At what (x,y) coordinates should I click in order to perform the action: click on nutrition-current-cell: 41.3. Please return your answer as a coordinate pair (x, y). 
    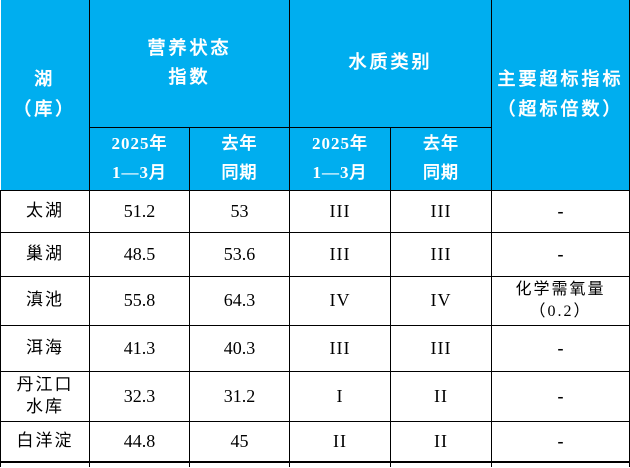
    Looking at the image, I should click on (139, 348).